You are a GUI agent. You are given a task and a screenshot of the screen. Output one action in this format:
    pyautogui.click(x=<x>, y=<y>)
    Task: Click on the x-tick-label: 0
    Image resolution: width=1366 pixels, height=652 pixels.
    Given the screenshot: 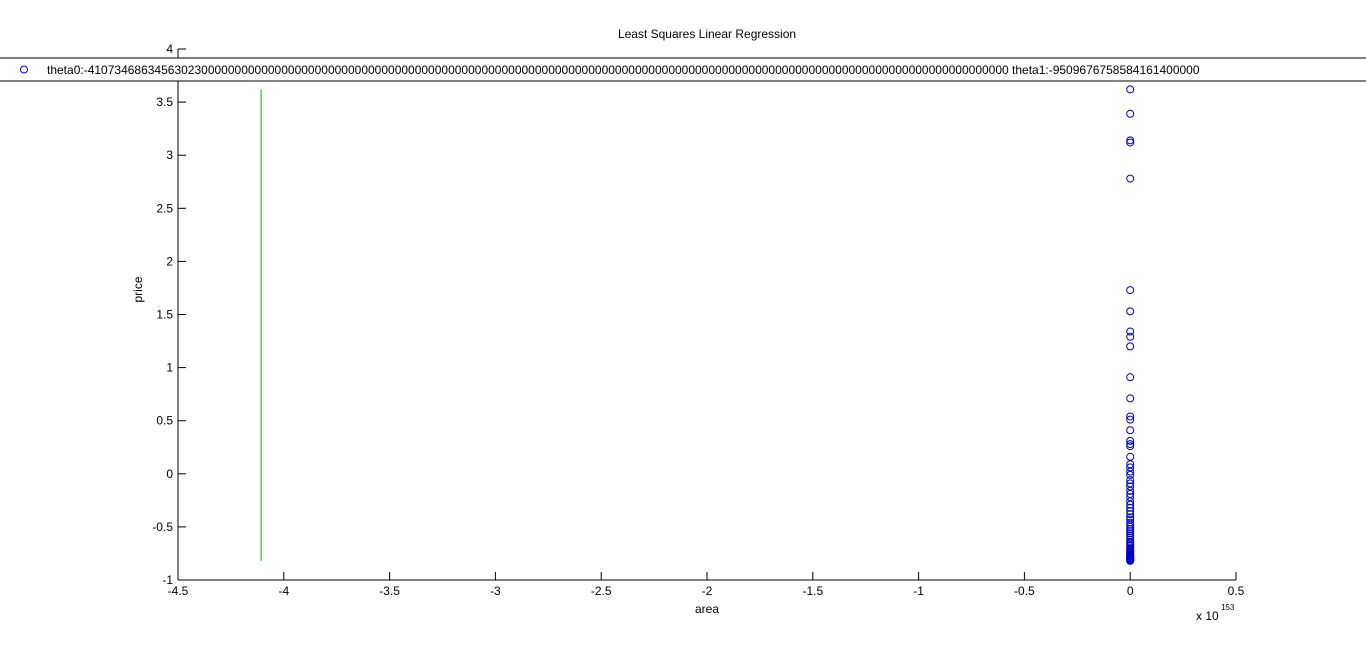 What is the action you would take?
    pyautogui.click(x=1130, y=591)
    